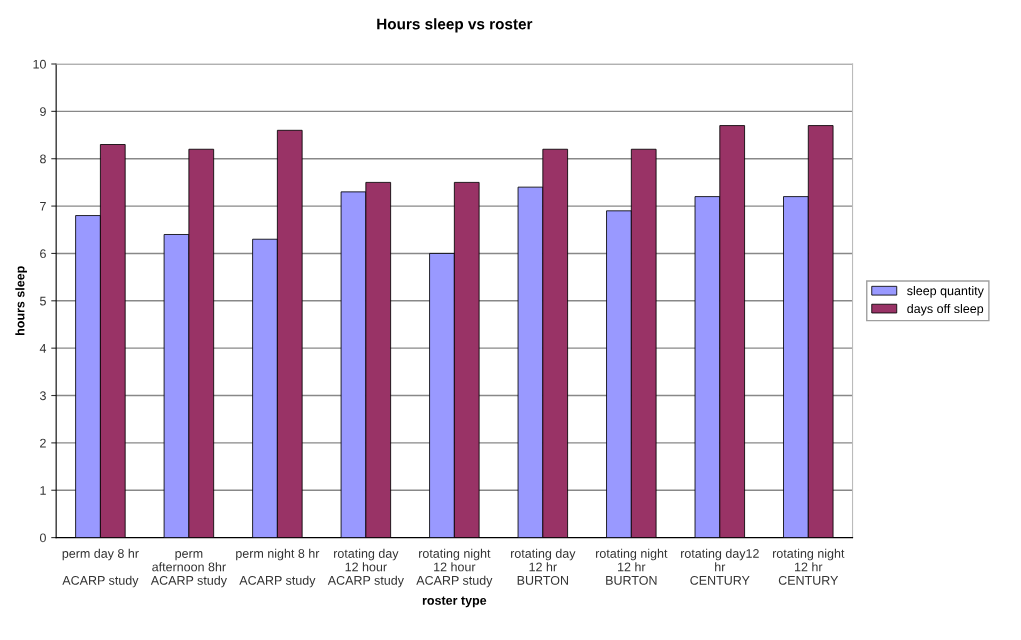  What do you see at coordinates (21, 300) in the screenshot?
I see `y-axis-title: hours sleep` at bounding box center [21, 300].